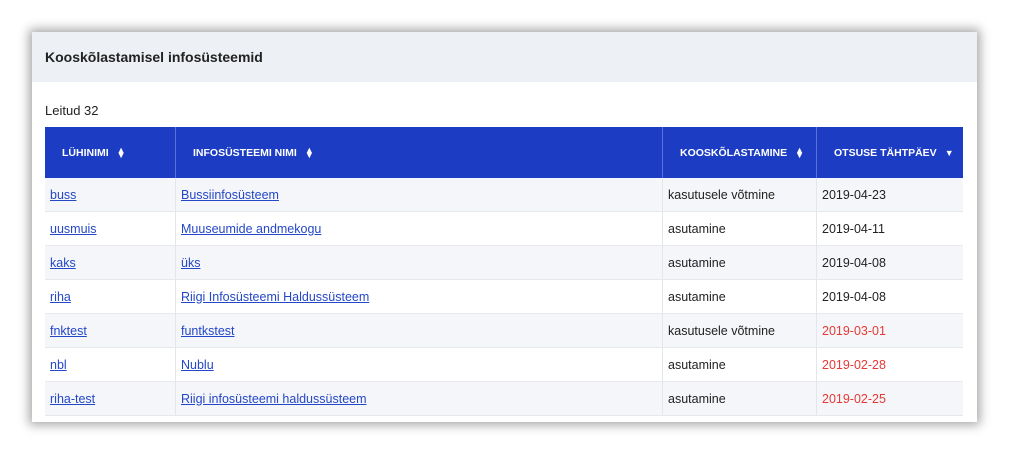 This screenshot has width=1009, height=454. Describe the element at coordinates (110, 262) in the screenshot. I see `short-name-cell: kaks` at that location.